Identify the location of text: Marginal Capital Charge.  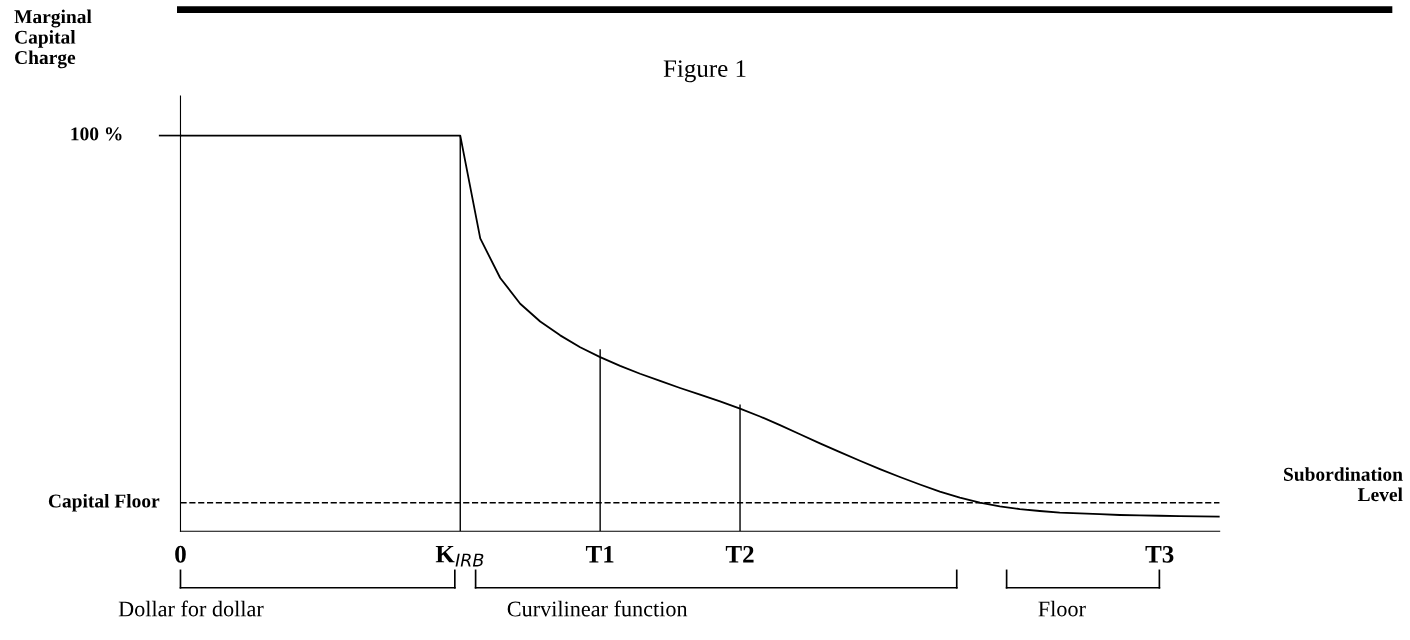
(53, 39).